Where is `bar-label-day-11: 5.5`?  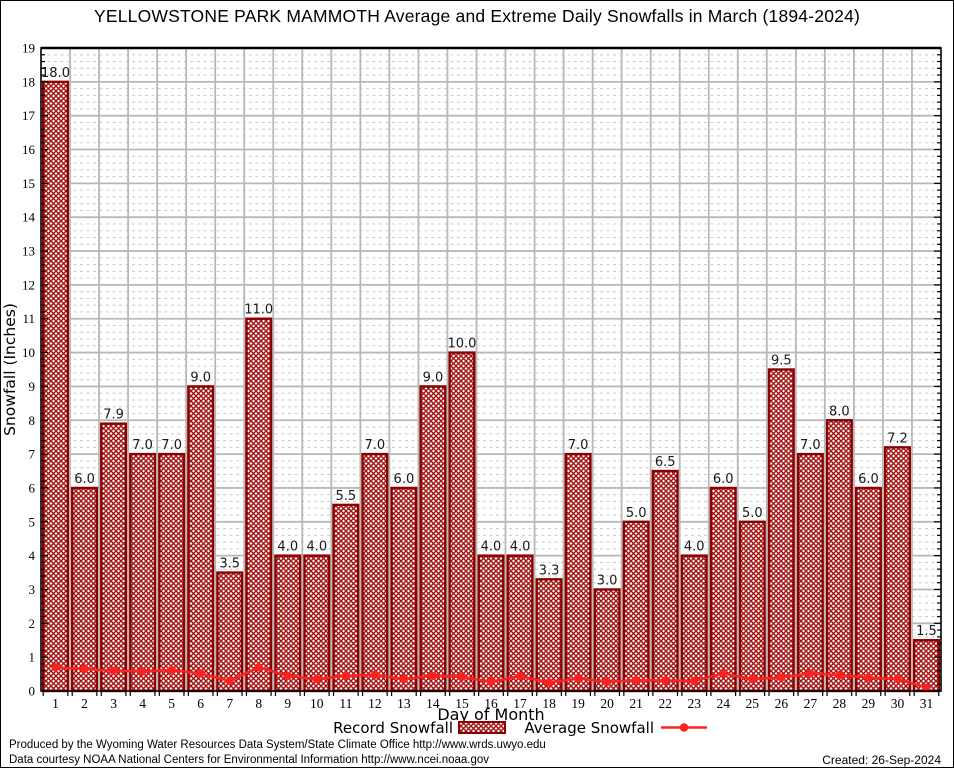 bar-label-day-11: 5.5 is located at coordinates (345, 496).